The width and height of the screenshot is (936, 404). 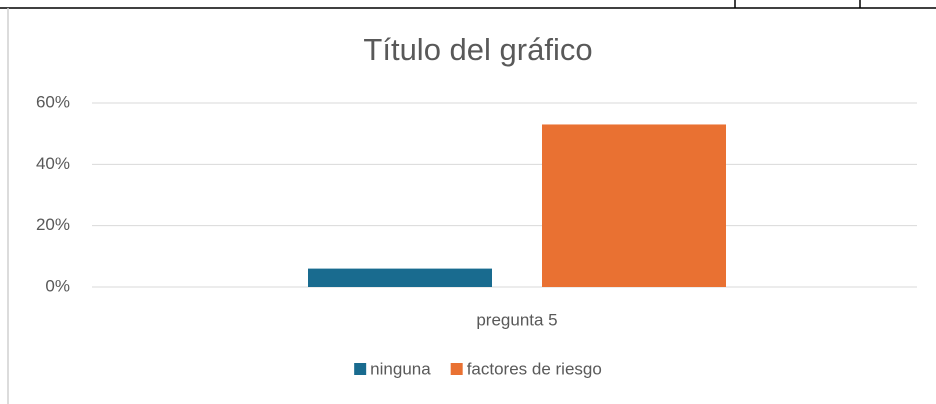 I want to click on legend-label: ninguna, so click(x=400, y=368).